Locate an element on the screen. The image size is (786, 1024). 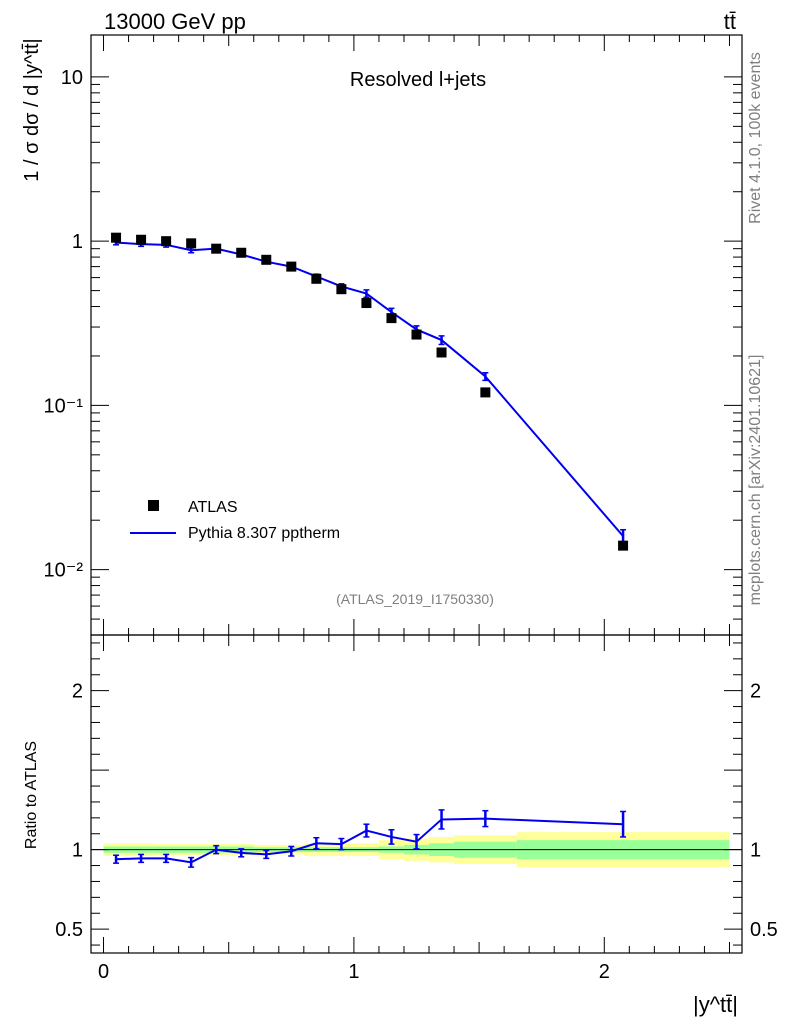
main-y-tick-labels: 10 1 10⁻¹ 10⁻² is located at coordinates (64, 324).